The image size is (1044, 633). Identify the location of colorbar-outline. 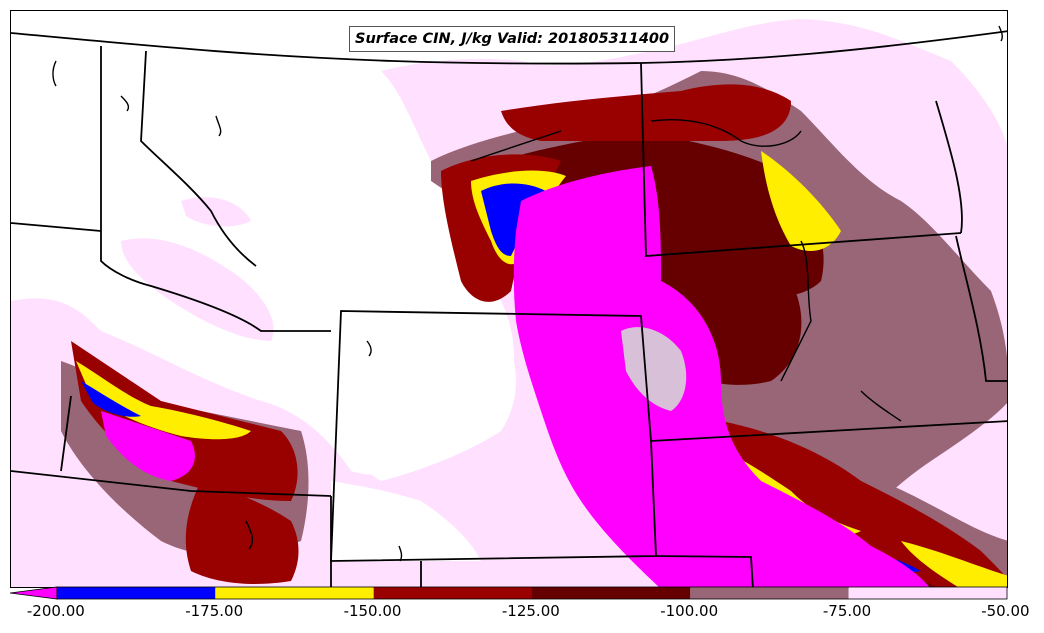
(532, 593).